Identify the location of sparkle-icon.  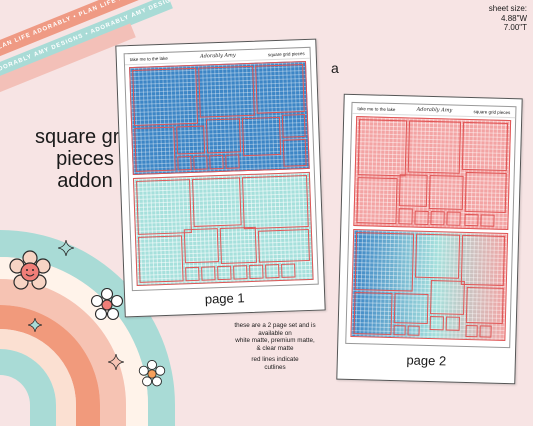
(66, 248).